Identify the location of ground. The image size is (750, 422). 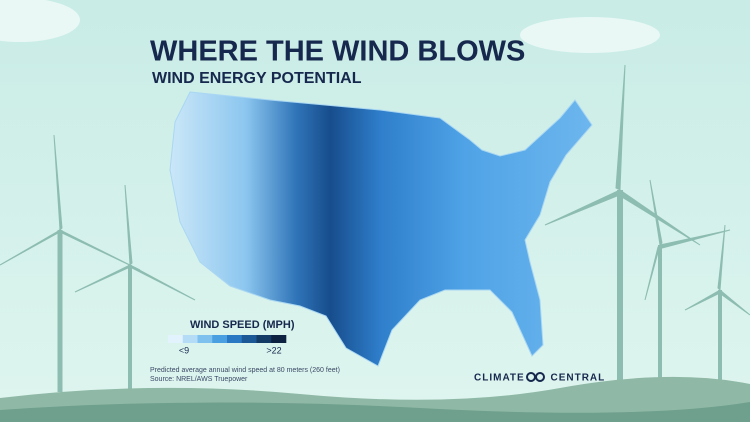
(375, 412).